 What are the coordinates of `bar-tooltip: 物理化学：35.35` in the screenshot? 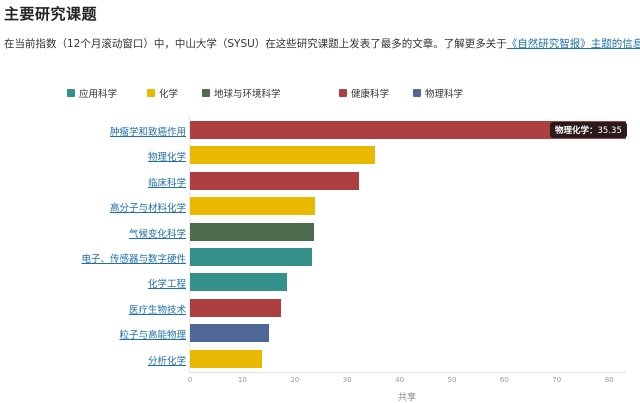 It's located at (588, 130).